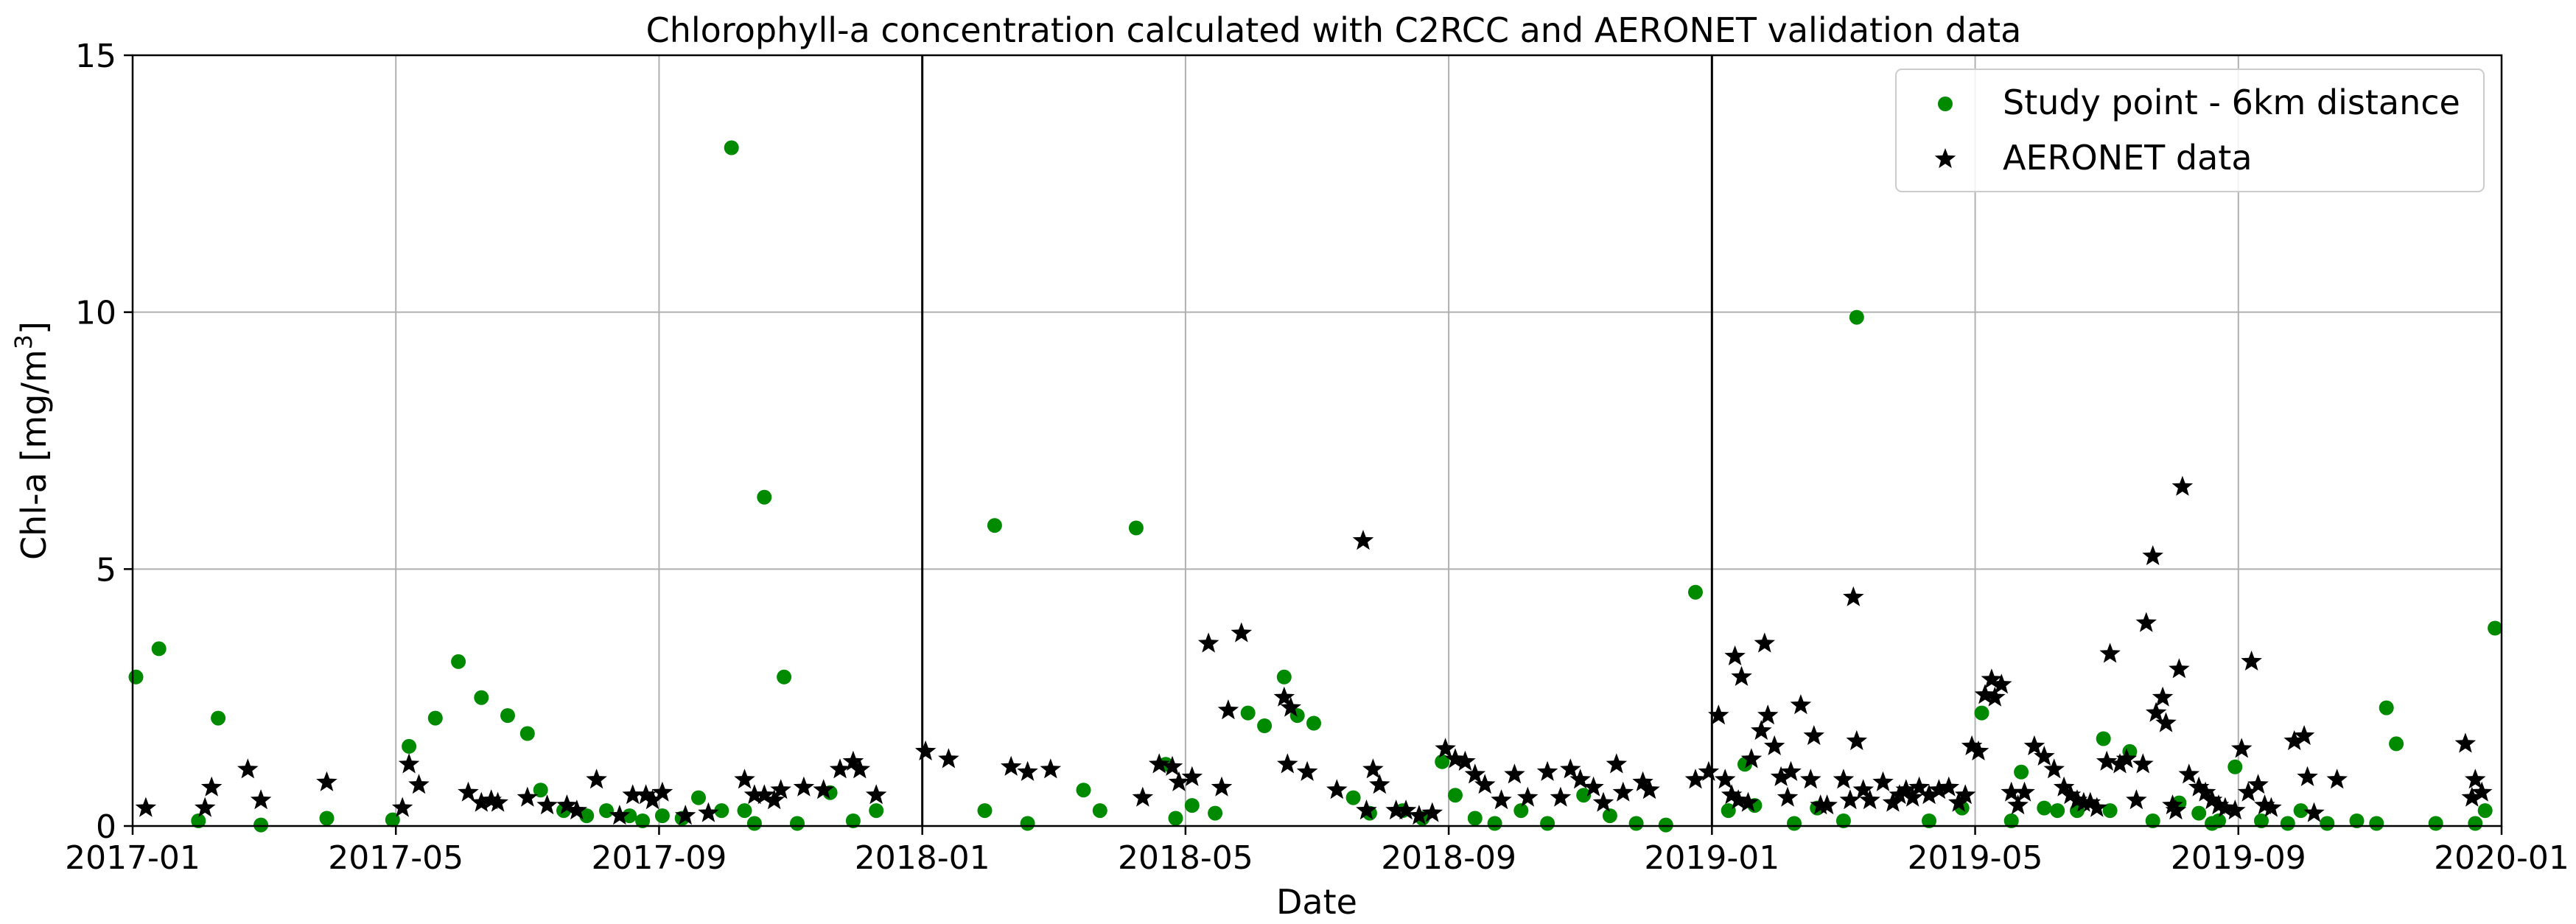 The image size is (2576, 924). I want to click on y-axis-label-sup: 3, so click(24, 342).